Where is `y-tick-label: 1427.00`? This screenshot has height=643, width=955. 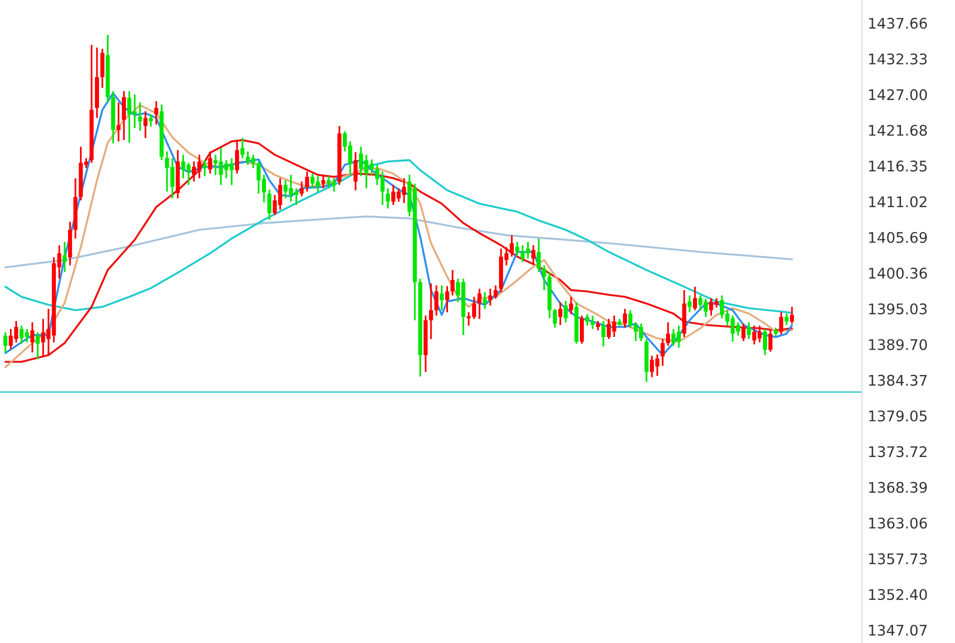 y-tick-label: 1427.00 is located at coordinates (898, 94).